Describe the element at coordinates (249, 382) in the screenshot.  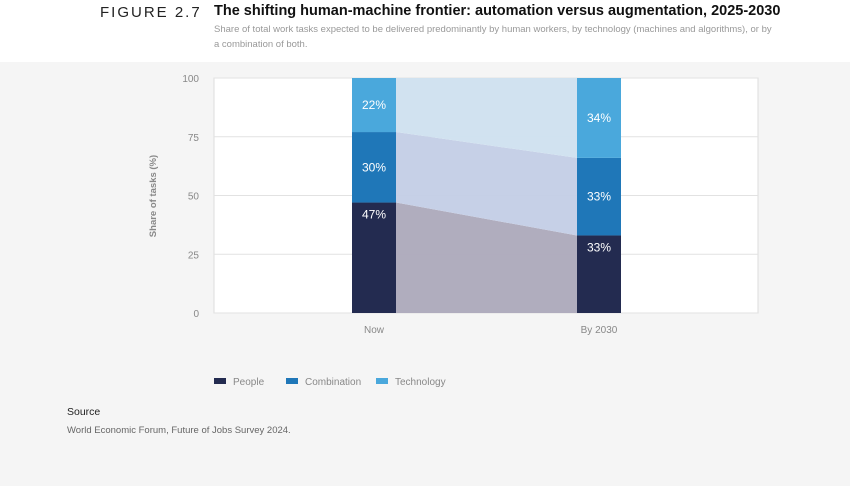
I see `legend-label: People` at that location.